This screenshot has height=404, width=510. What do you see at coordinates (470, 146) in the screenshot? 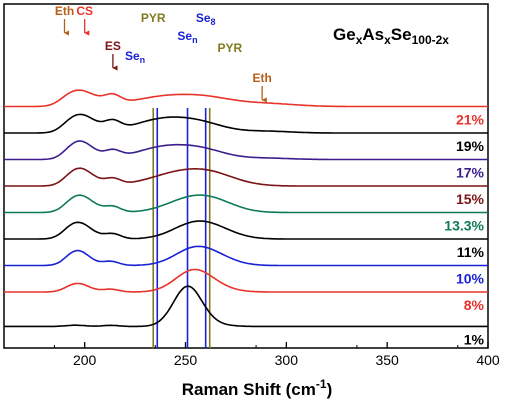
I see `series-label: 19%` at bounding box center [470, 146].